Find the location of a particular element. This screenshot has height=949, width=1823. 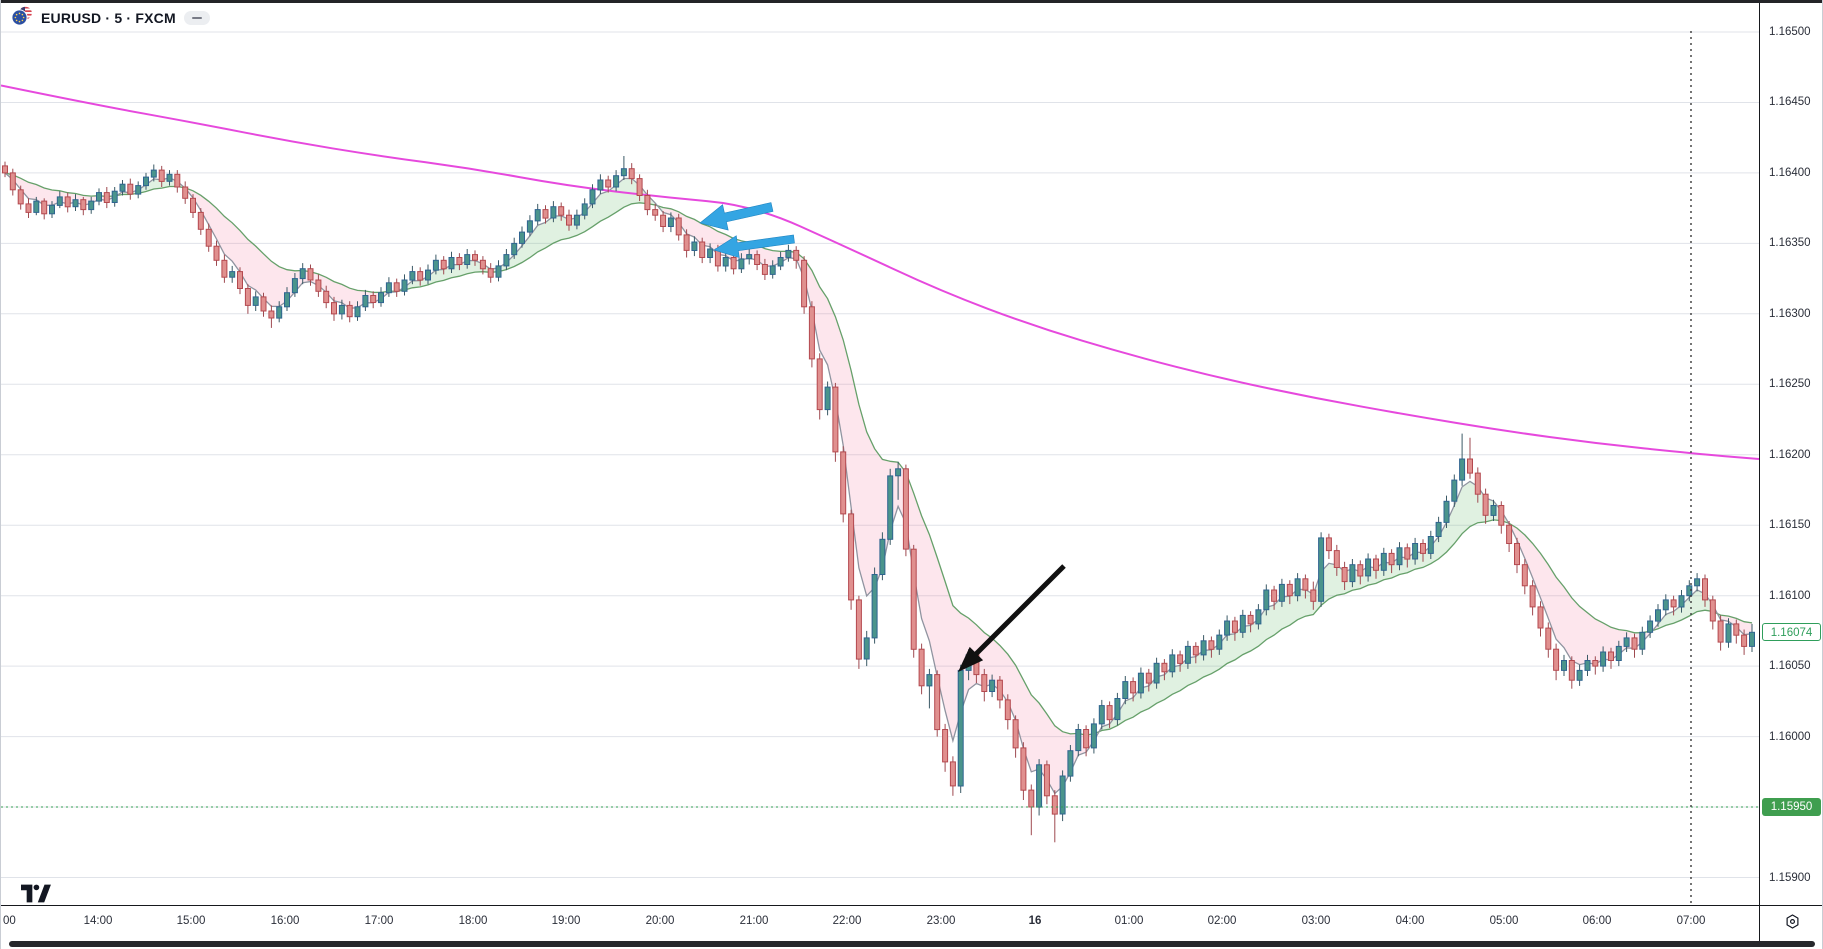

eurusd-flag-icon is located at coordinates (22, 18).